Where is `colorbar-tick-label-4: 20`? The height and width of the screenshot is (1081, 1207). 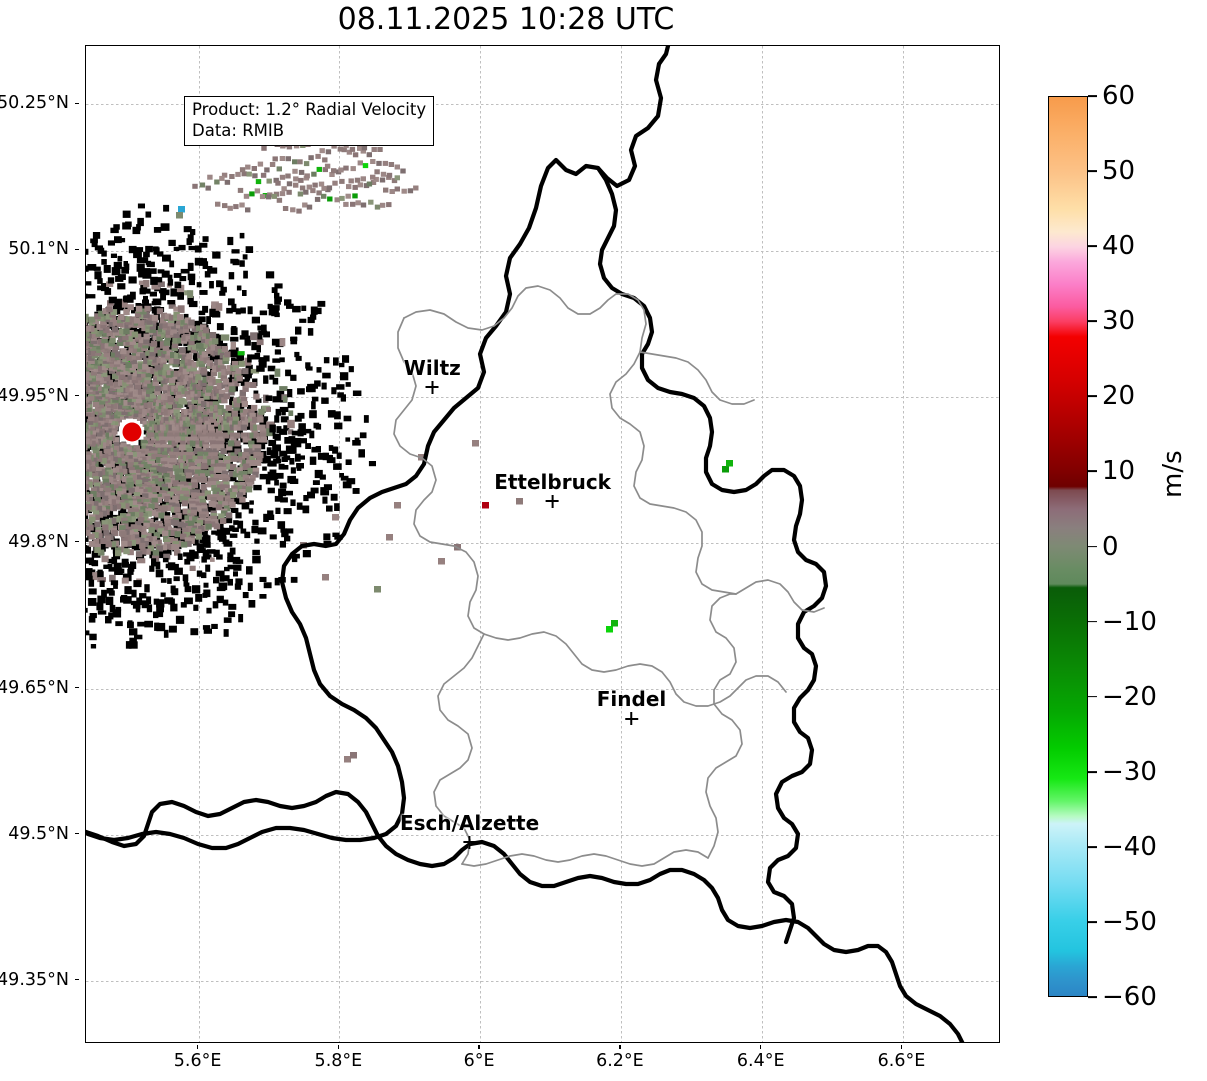 colorbar-tick-label-4: 20 is located at coordinates (1119, 396).